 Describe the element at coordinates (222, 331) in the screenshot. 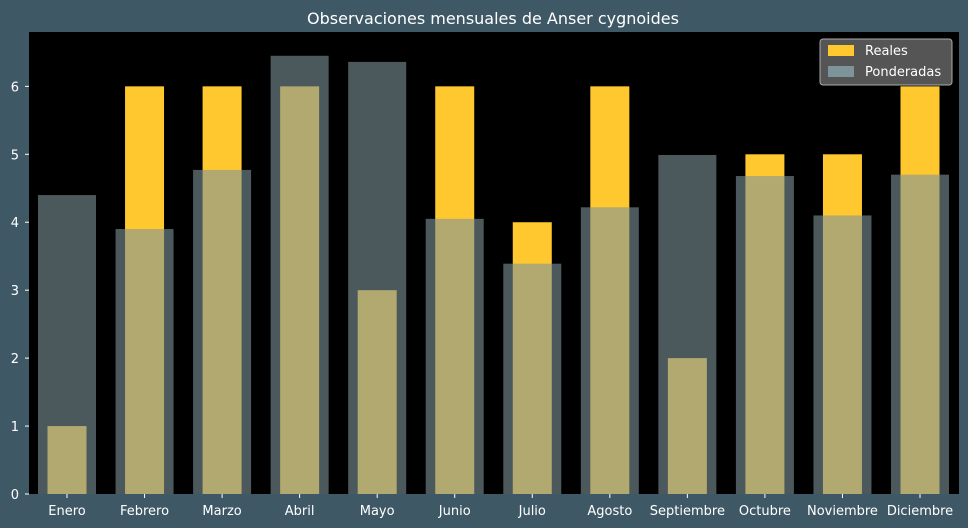

I see `bar-ponderadas-marzo` at that location.